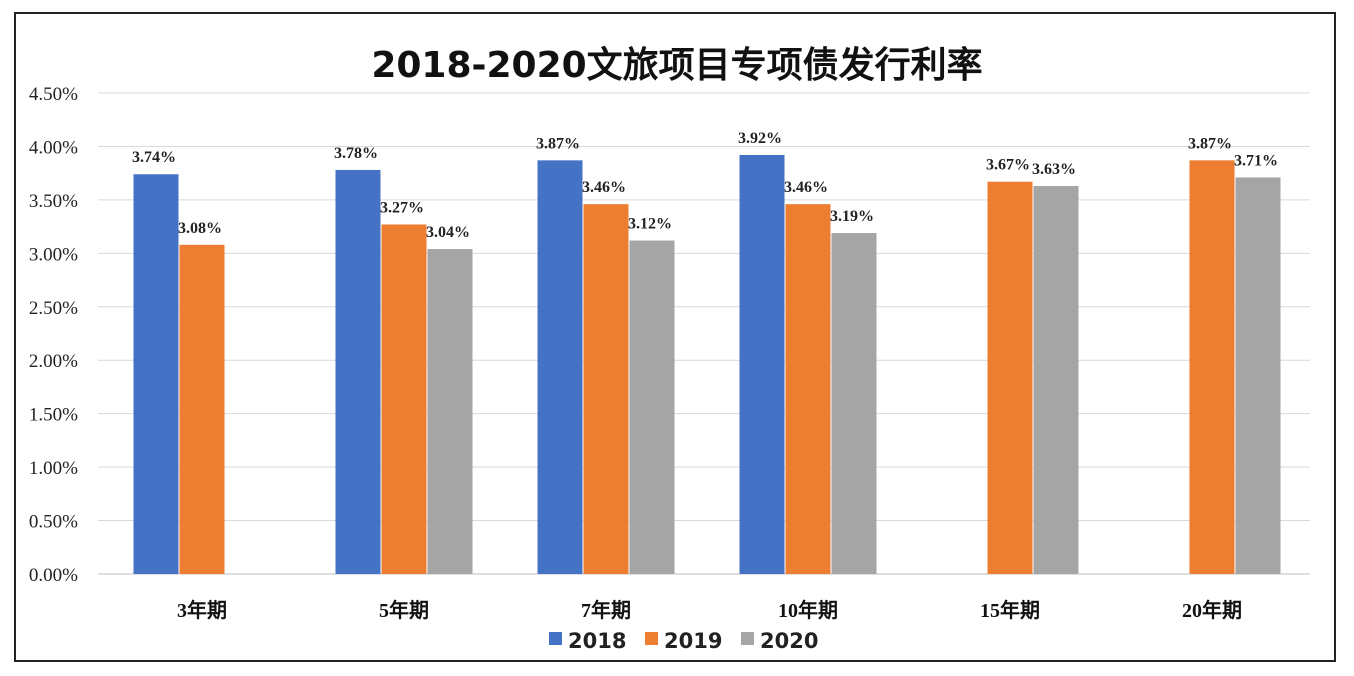 The height and width of the screenshot is (676, 1354). I want to click on x-tick-label: 7年期, so click(606, 610).